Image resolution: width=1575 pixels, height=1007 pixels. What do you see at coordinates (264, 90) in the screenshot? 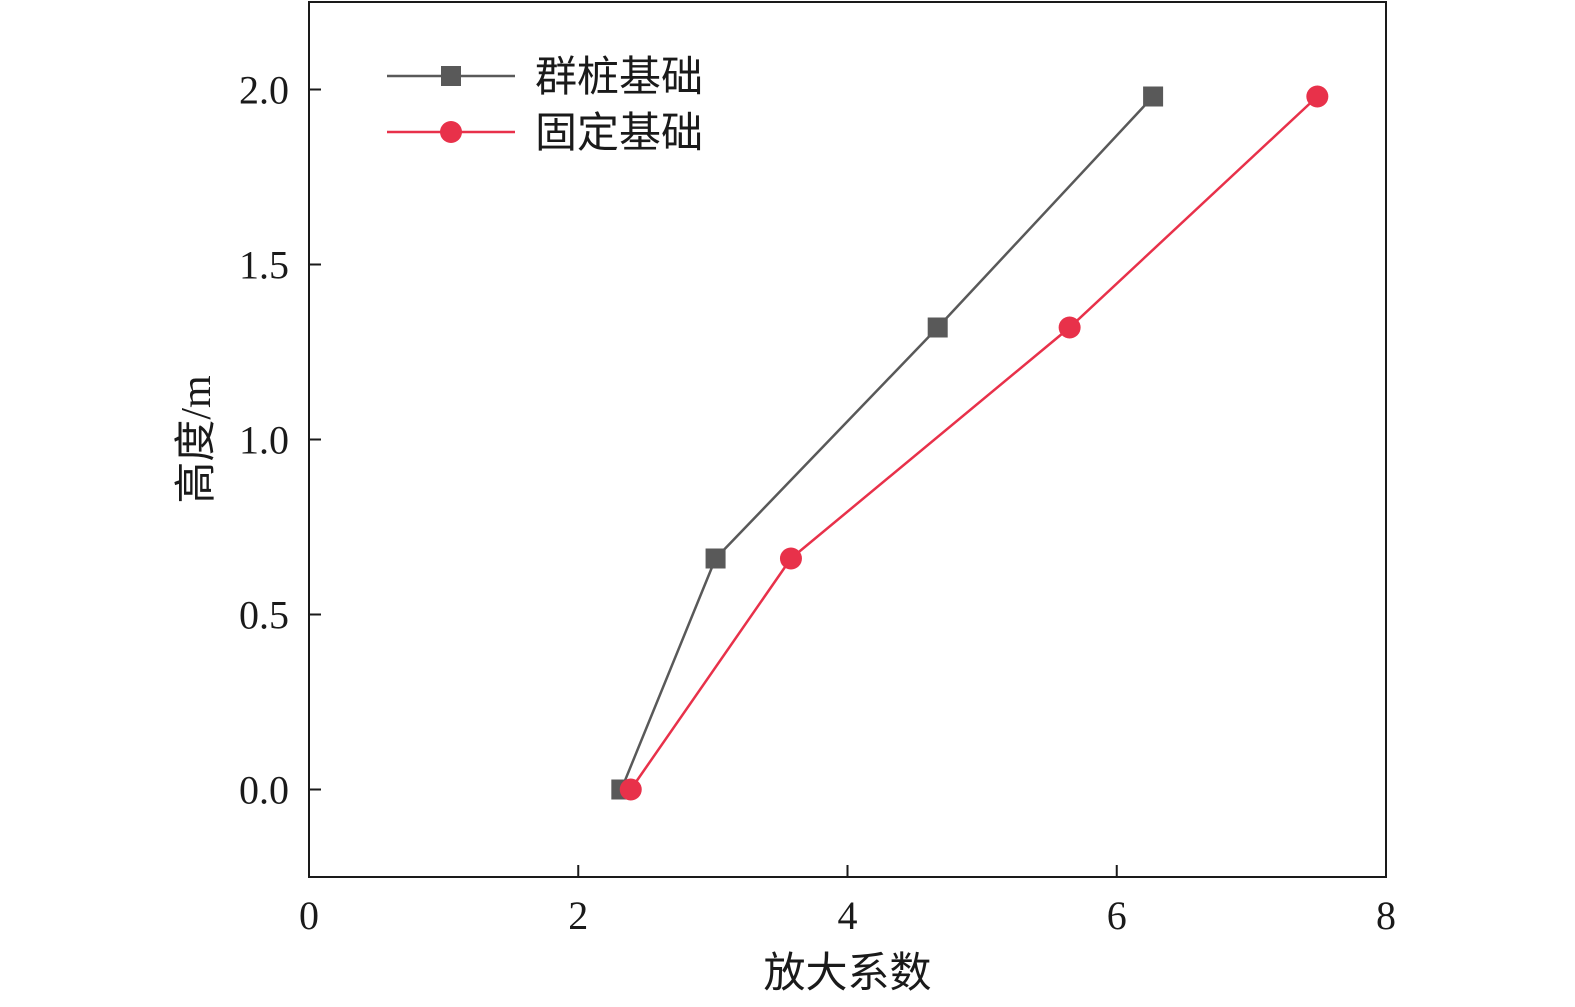
I see `y-tick-label: 2.0` at bounding box center [264, 90].